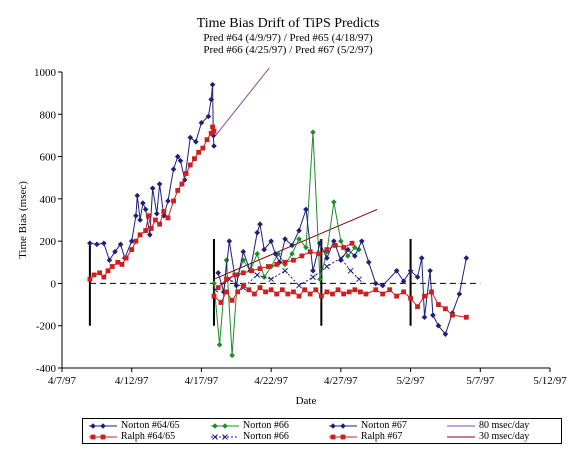 Image resolution: width=576 pixels, height=468 pixels. I want to click on y-axis-label: Time Bias (msec), so click(23, 220).